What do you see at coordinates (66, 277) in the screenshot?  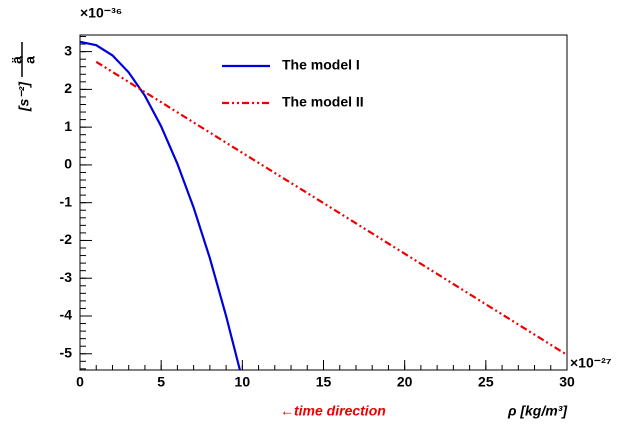 I see `y-tick-label: -3` at bounding box center [66, 277].